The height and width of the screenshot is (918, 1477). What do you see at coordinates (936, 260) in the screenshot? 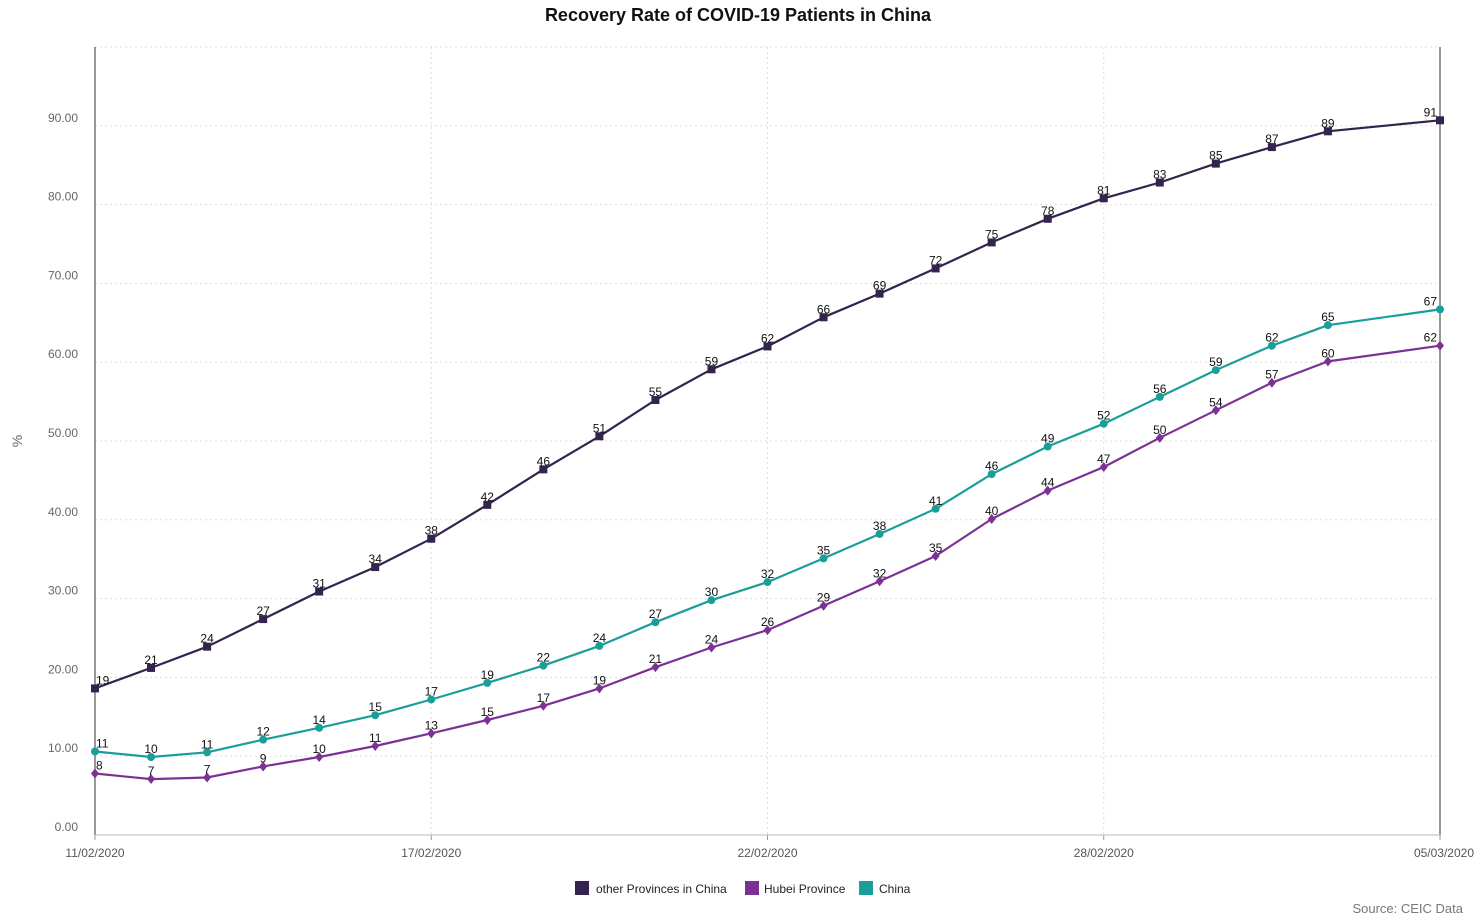
I see `data-label: 72` at bounding box center [936, 260].